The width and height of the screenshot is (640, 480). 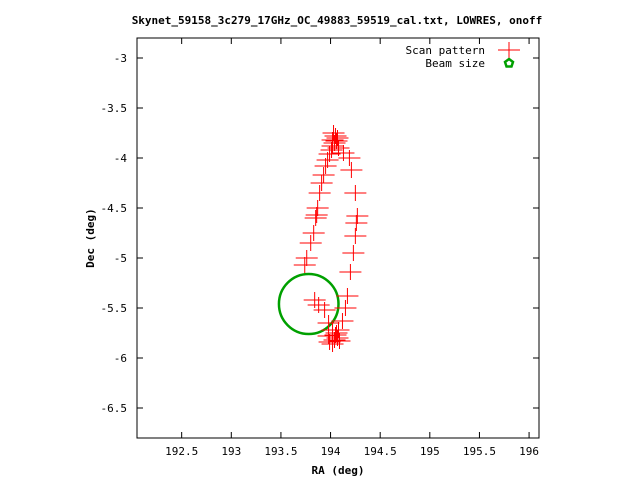 I want to click on x-tick-label: 195, so click(x=430, y=451).